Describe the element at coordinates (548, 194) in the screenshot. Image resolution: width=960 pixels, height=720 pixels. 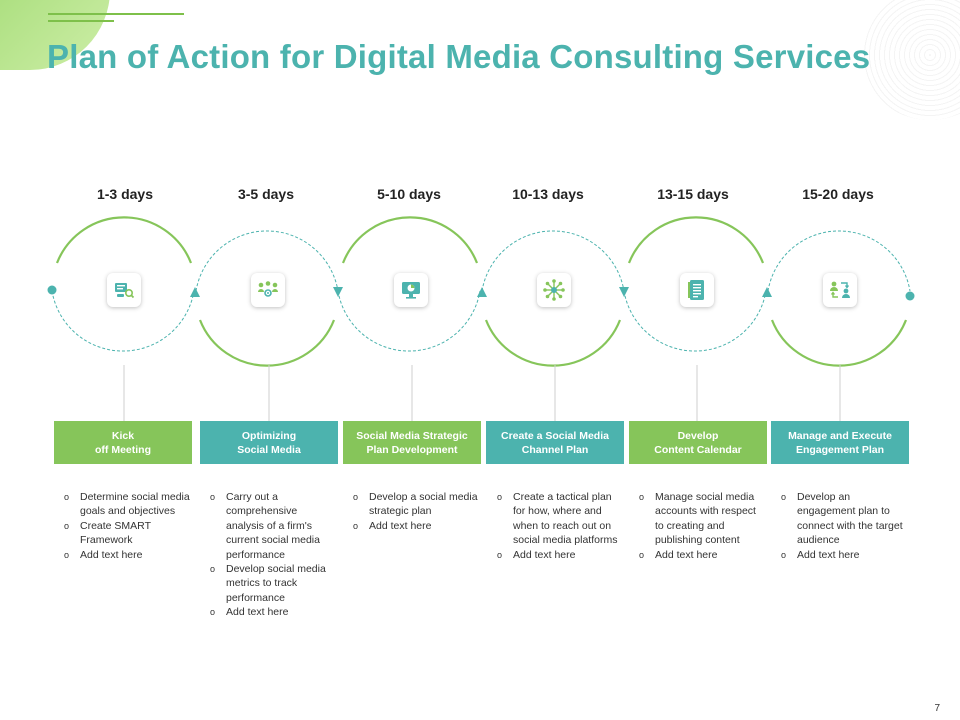
I see `stage-4-days: 10-13 days` at that location.